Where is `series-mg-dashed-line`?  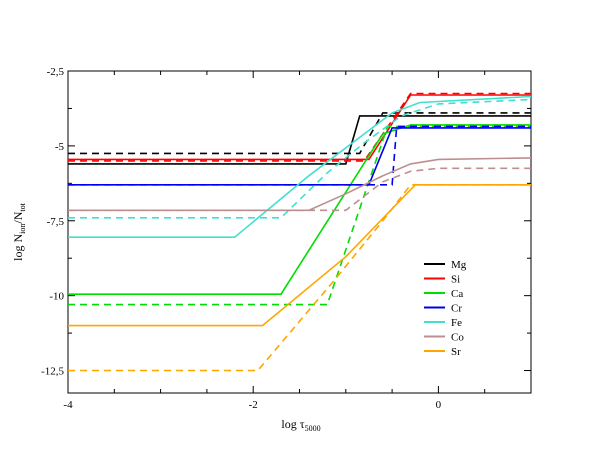 series-mg-dashed-line is located at coordinates (299, 133).